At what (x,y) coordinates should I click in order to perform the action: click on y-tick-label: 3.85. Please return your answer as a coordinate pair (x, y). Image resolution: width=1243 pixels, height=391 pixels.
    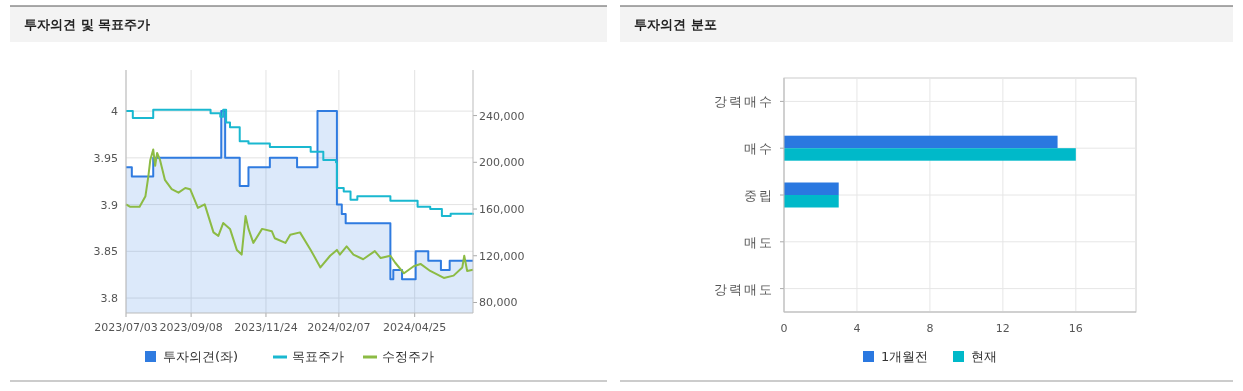
    Looking at the image, I should click on (105, 252).